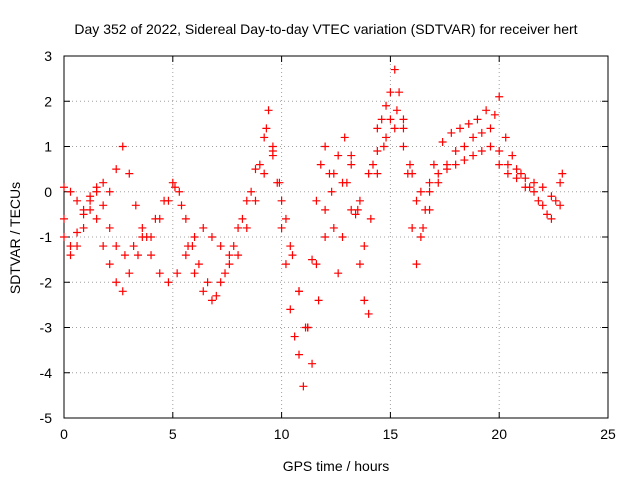  I want to click on x-tick-label: 0, so click(64, 434).